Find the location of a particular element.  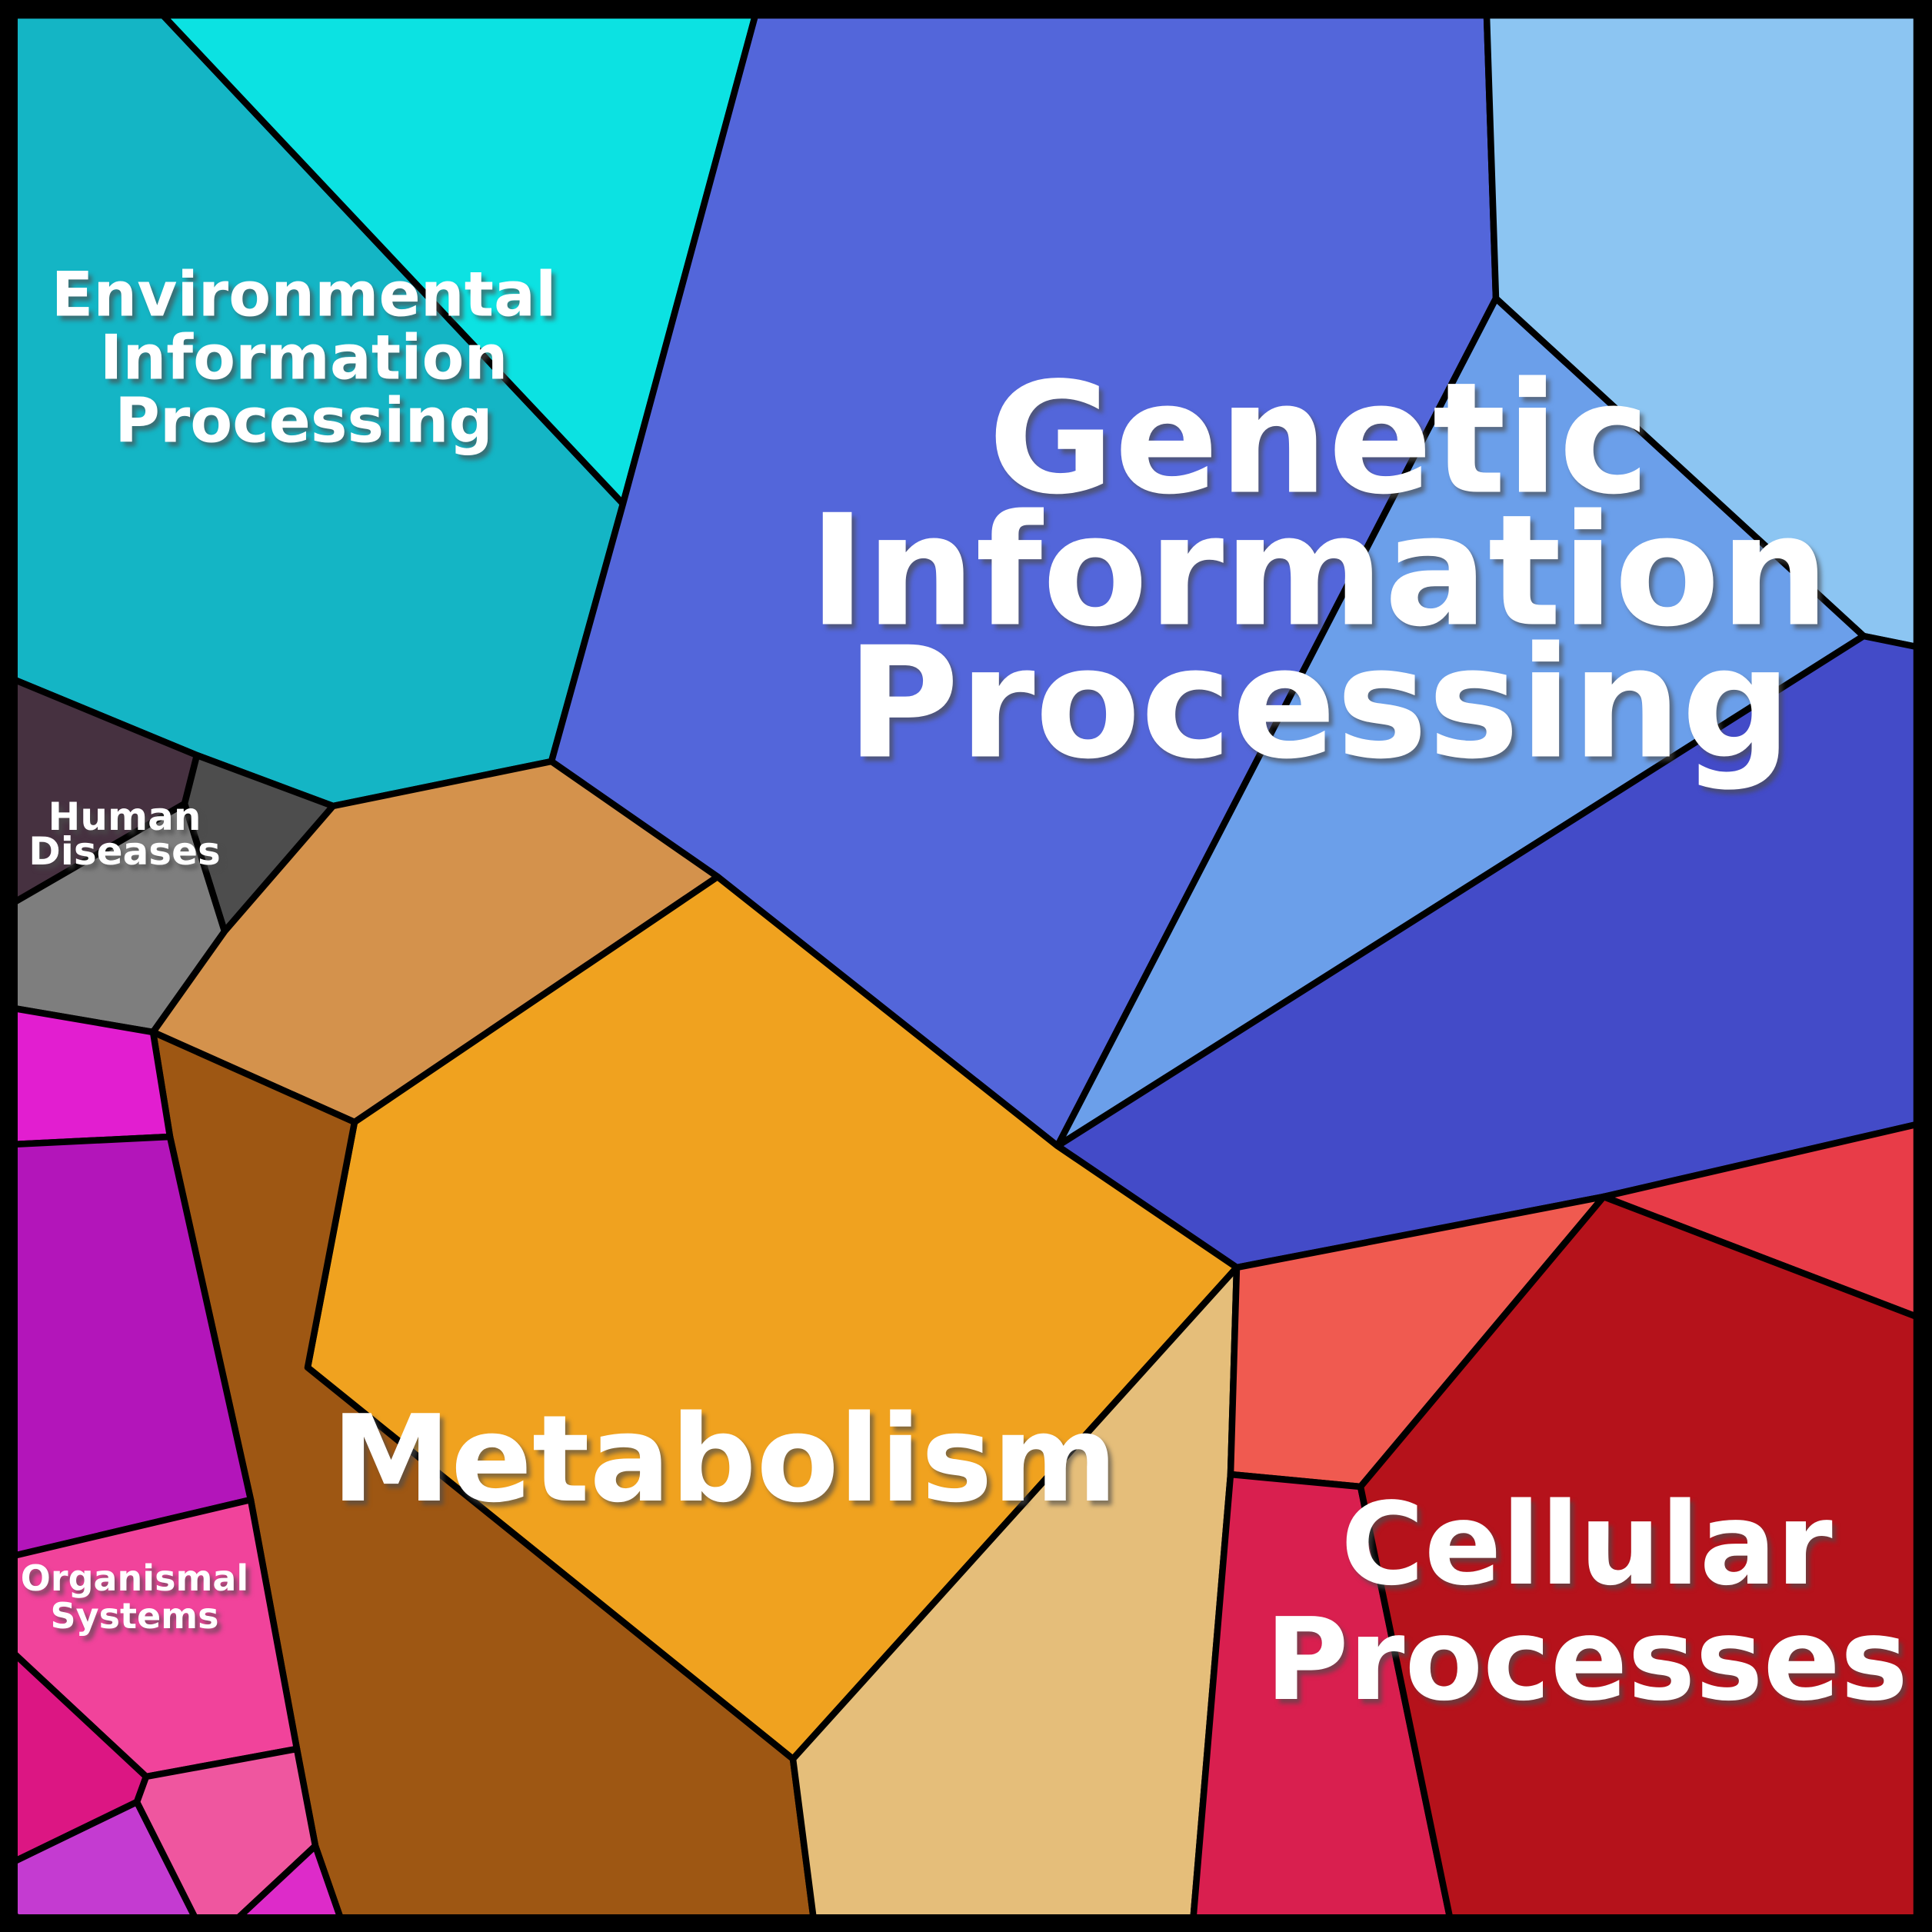

category-label-line: Processes is located at coordinates (1586, 1660).